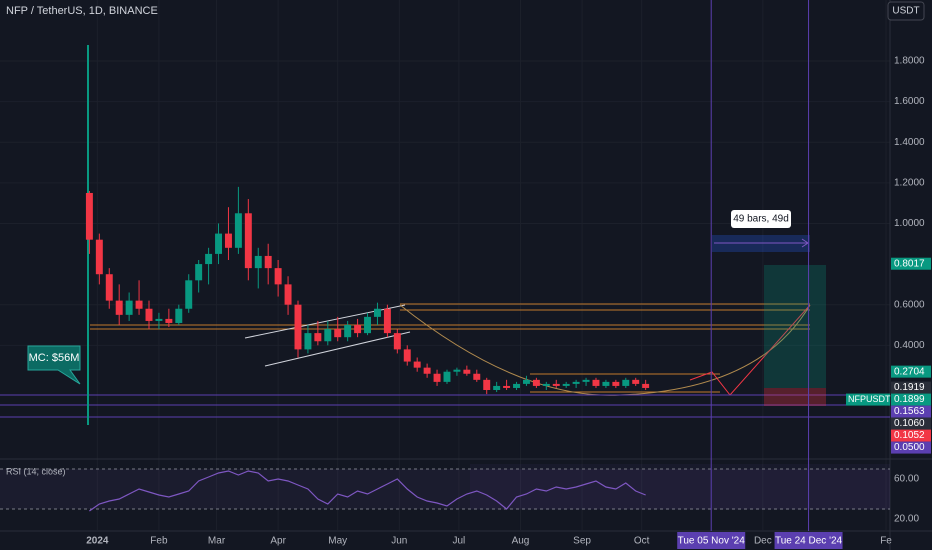 The height and width of the screenshot is (550, 932). I want to click on price-label: 0.1919, so click(909, 387).